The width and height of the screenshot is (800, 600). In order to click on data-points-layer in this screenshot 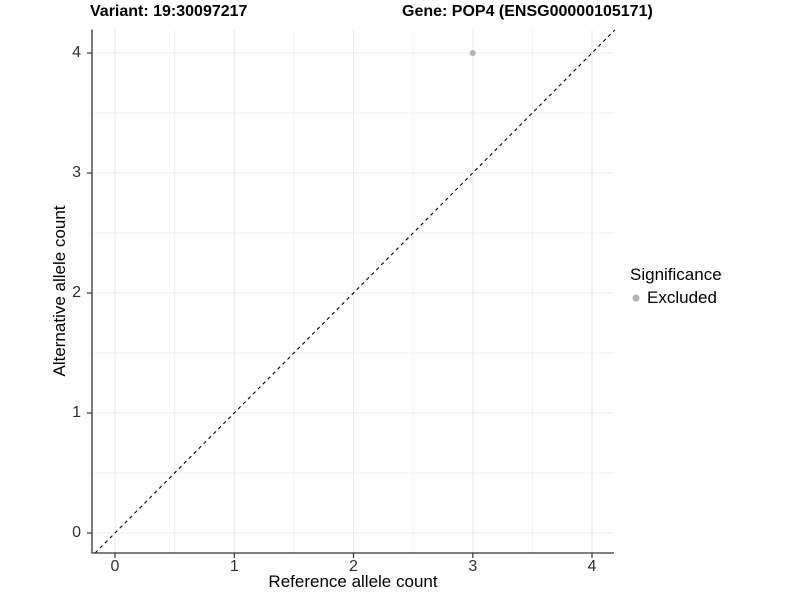, I will do `click(472, 53)`.